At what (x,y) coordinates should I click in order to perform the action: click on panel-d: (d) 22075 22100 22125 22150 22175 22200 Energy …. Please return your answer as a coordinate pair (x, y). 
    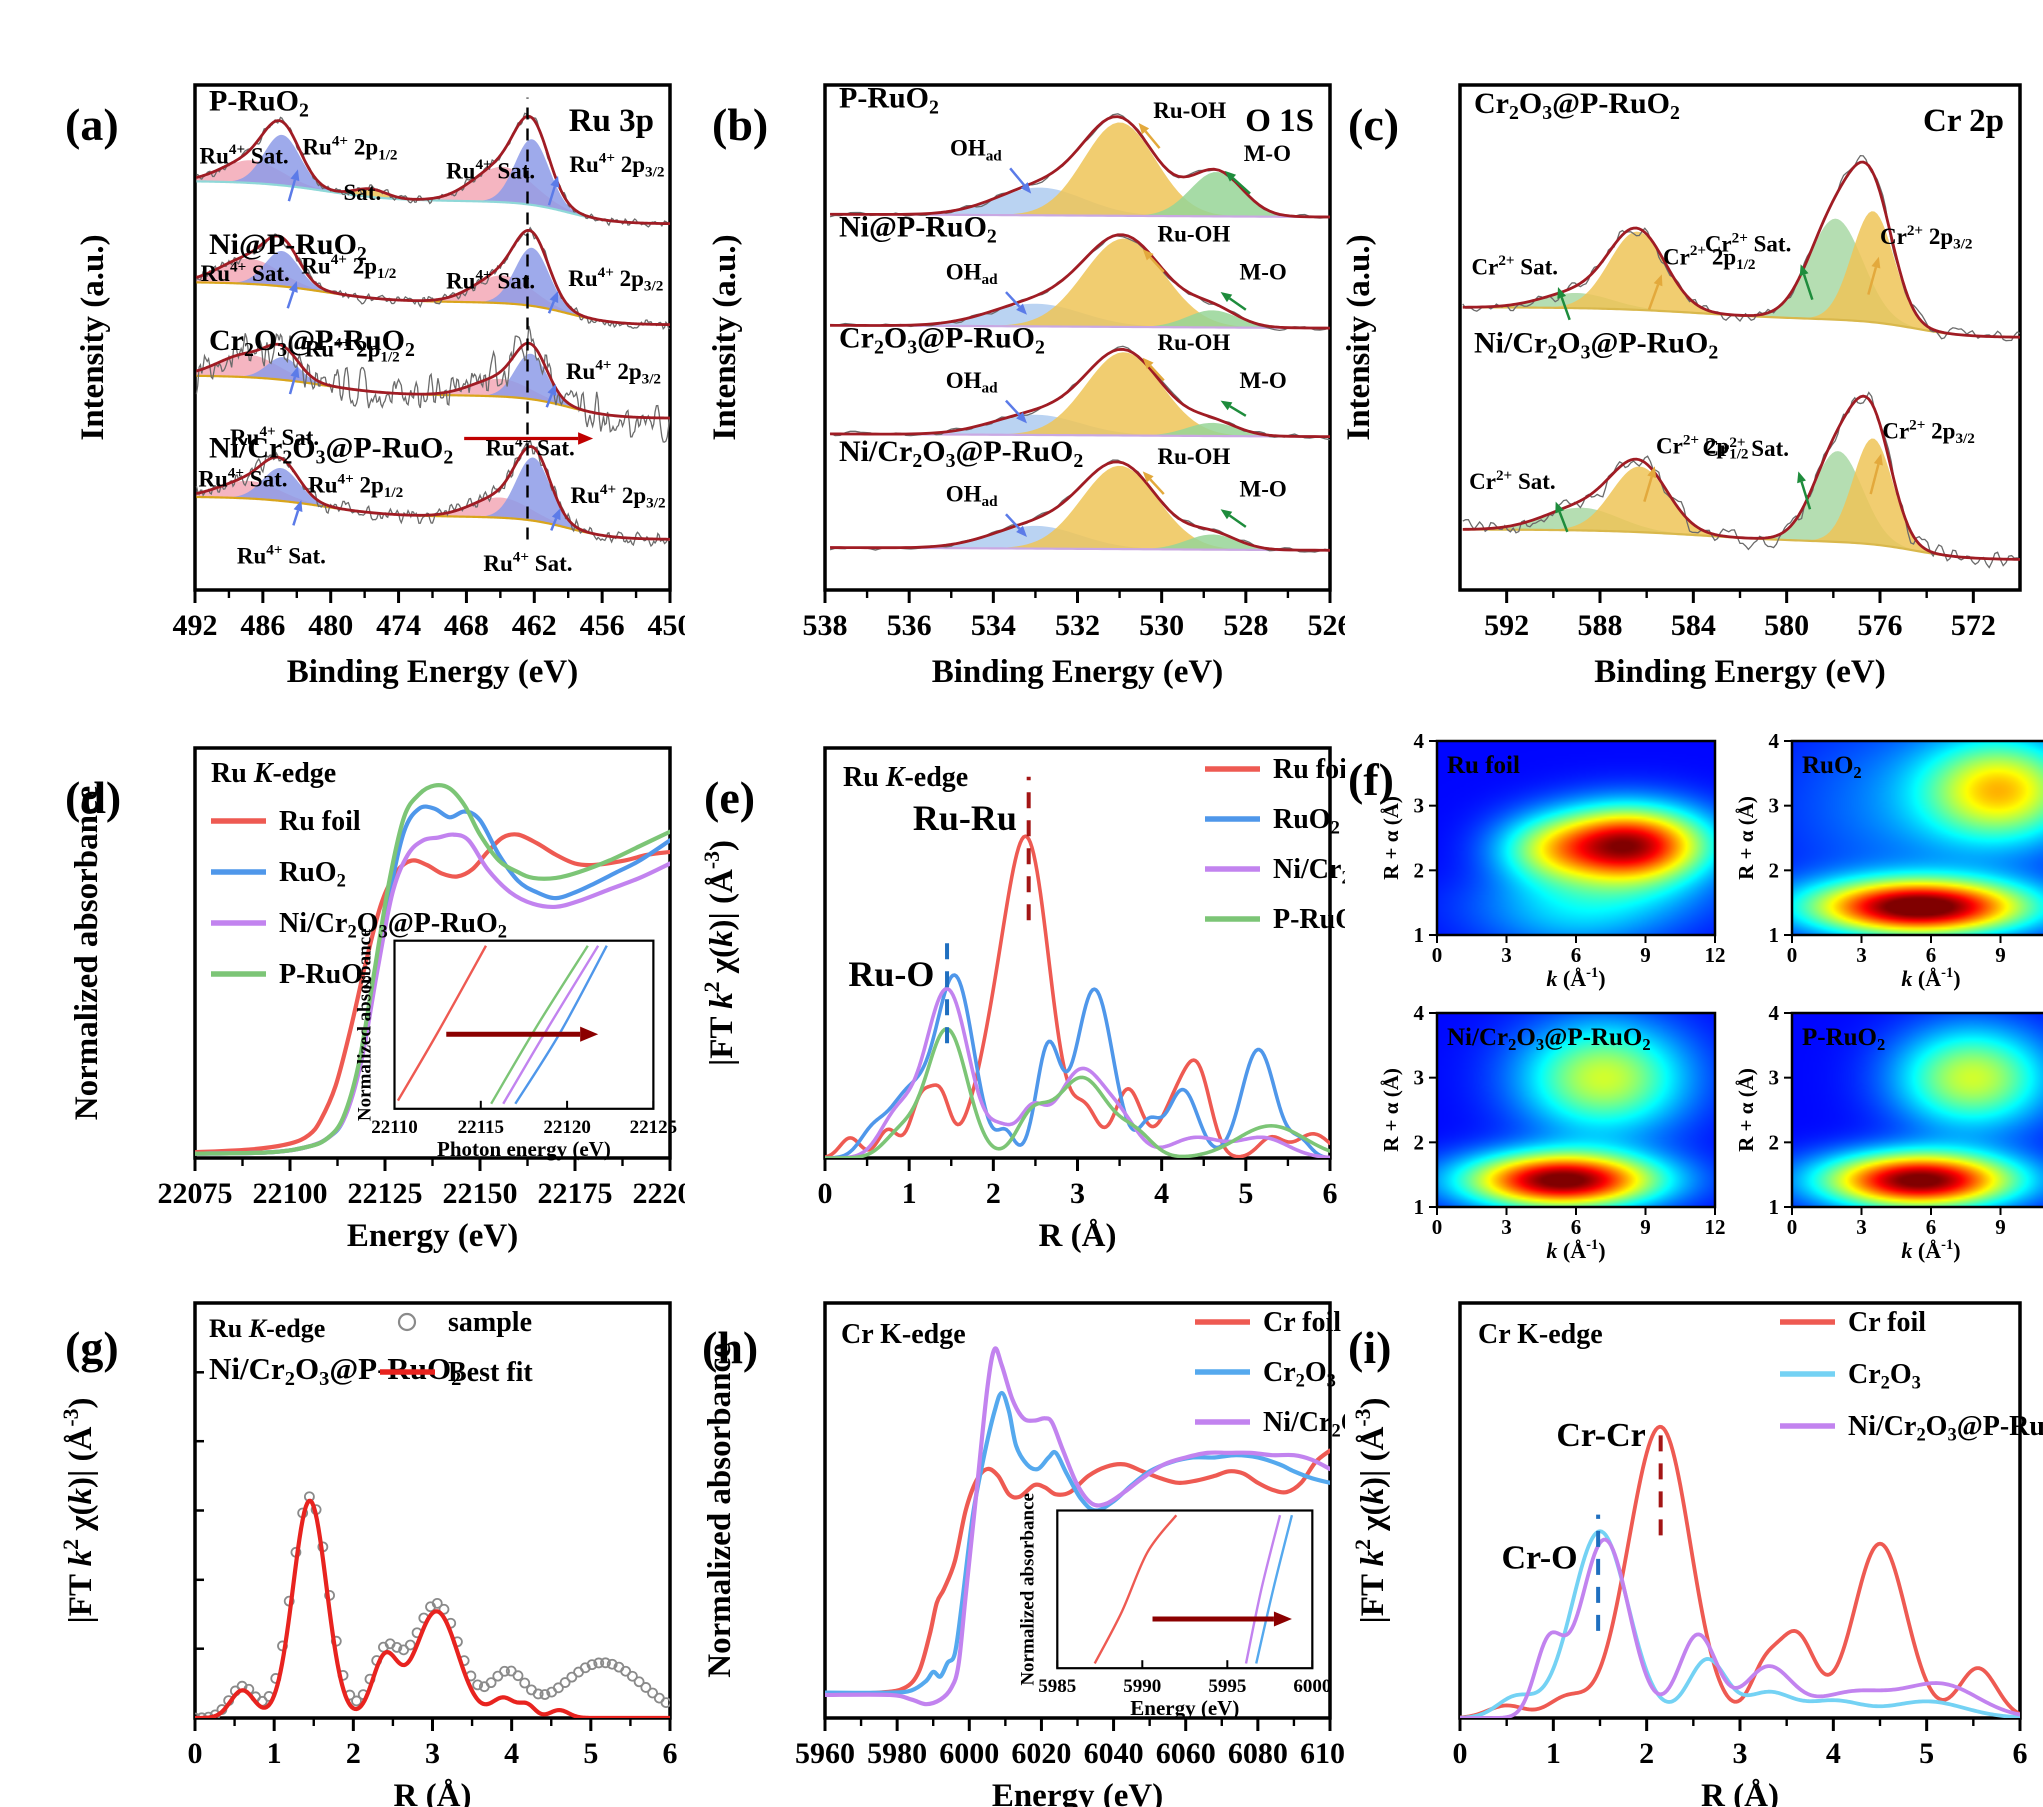
    Looking at the image, I should click on (375, 1000).